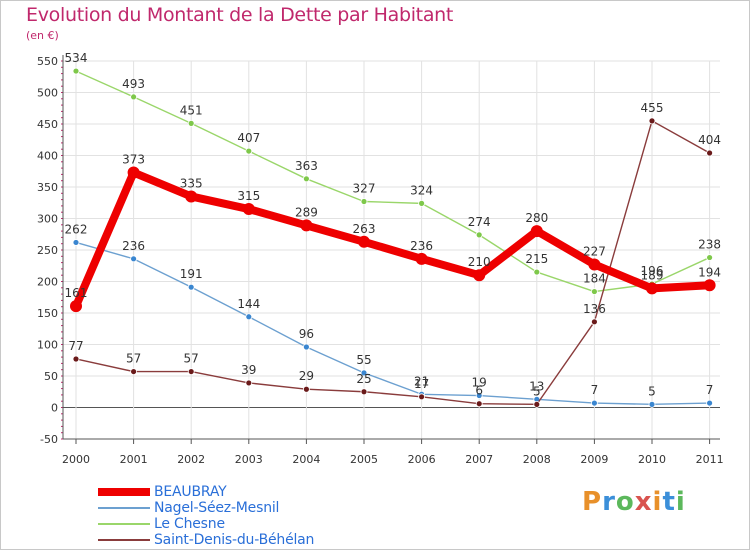  Describe the element at coordinates (124, 492) in the screenshot. I see `legend-swatch-beaubray` at that location.